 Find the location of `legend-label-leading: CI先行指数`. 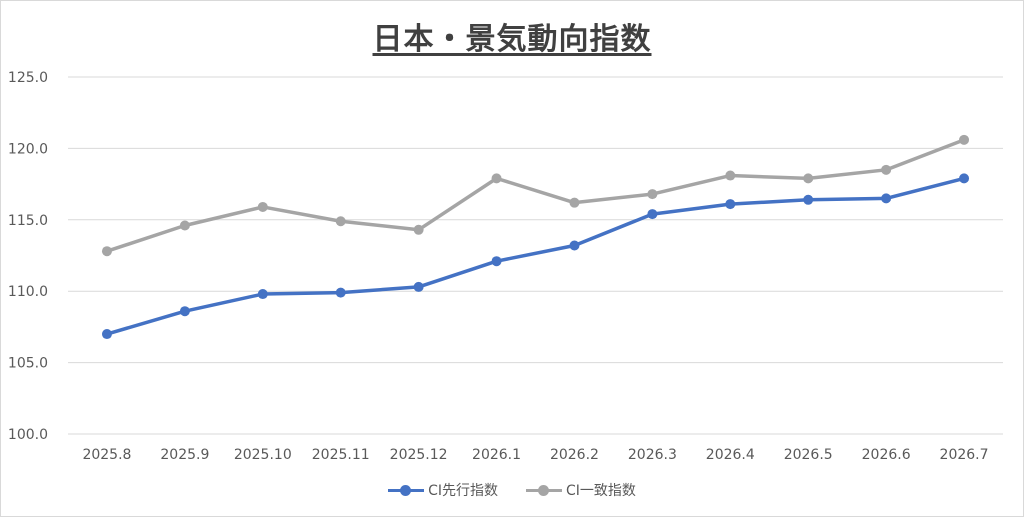

legend-label-leading: CI先行指数 is located at coordinates (463, 491).